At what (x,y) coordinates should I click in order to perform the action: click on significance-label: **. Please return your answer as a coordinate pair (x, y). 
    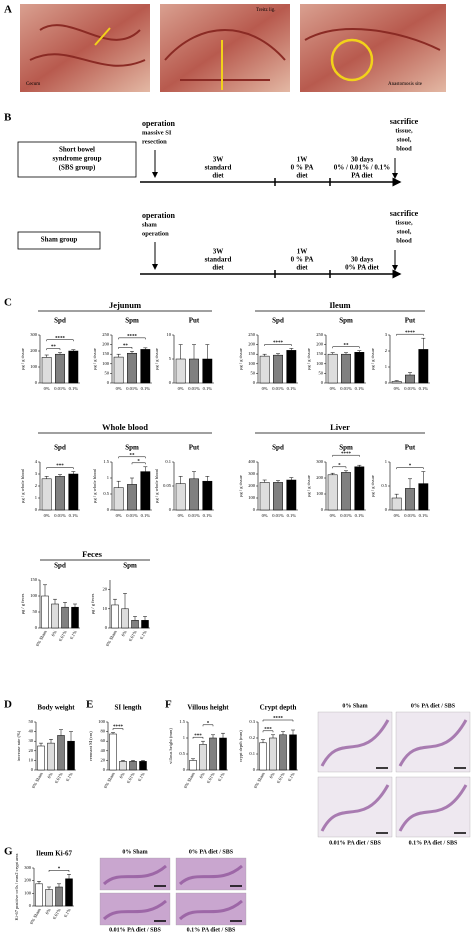
    Looking at the image, I should click on (133, 455).